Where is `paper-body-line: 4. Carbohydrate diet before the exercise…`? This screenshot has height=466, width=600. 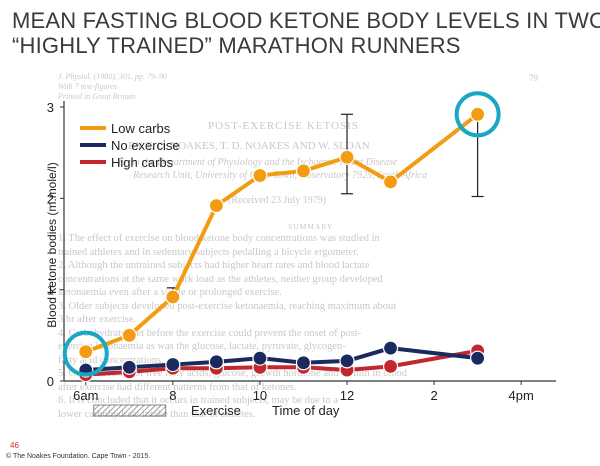
paper-body-line: 4. Carbohydrate diet before the exercise… is located at coordinates (210, 333).